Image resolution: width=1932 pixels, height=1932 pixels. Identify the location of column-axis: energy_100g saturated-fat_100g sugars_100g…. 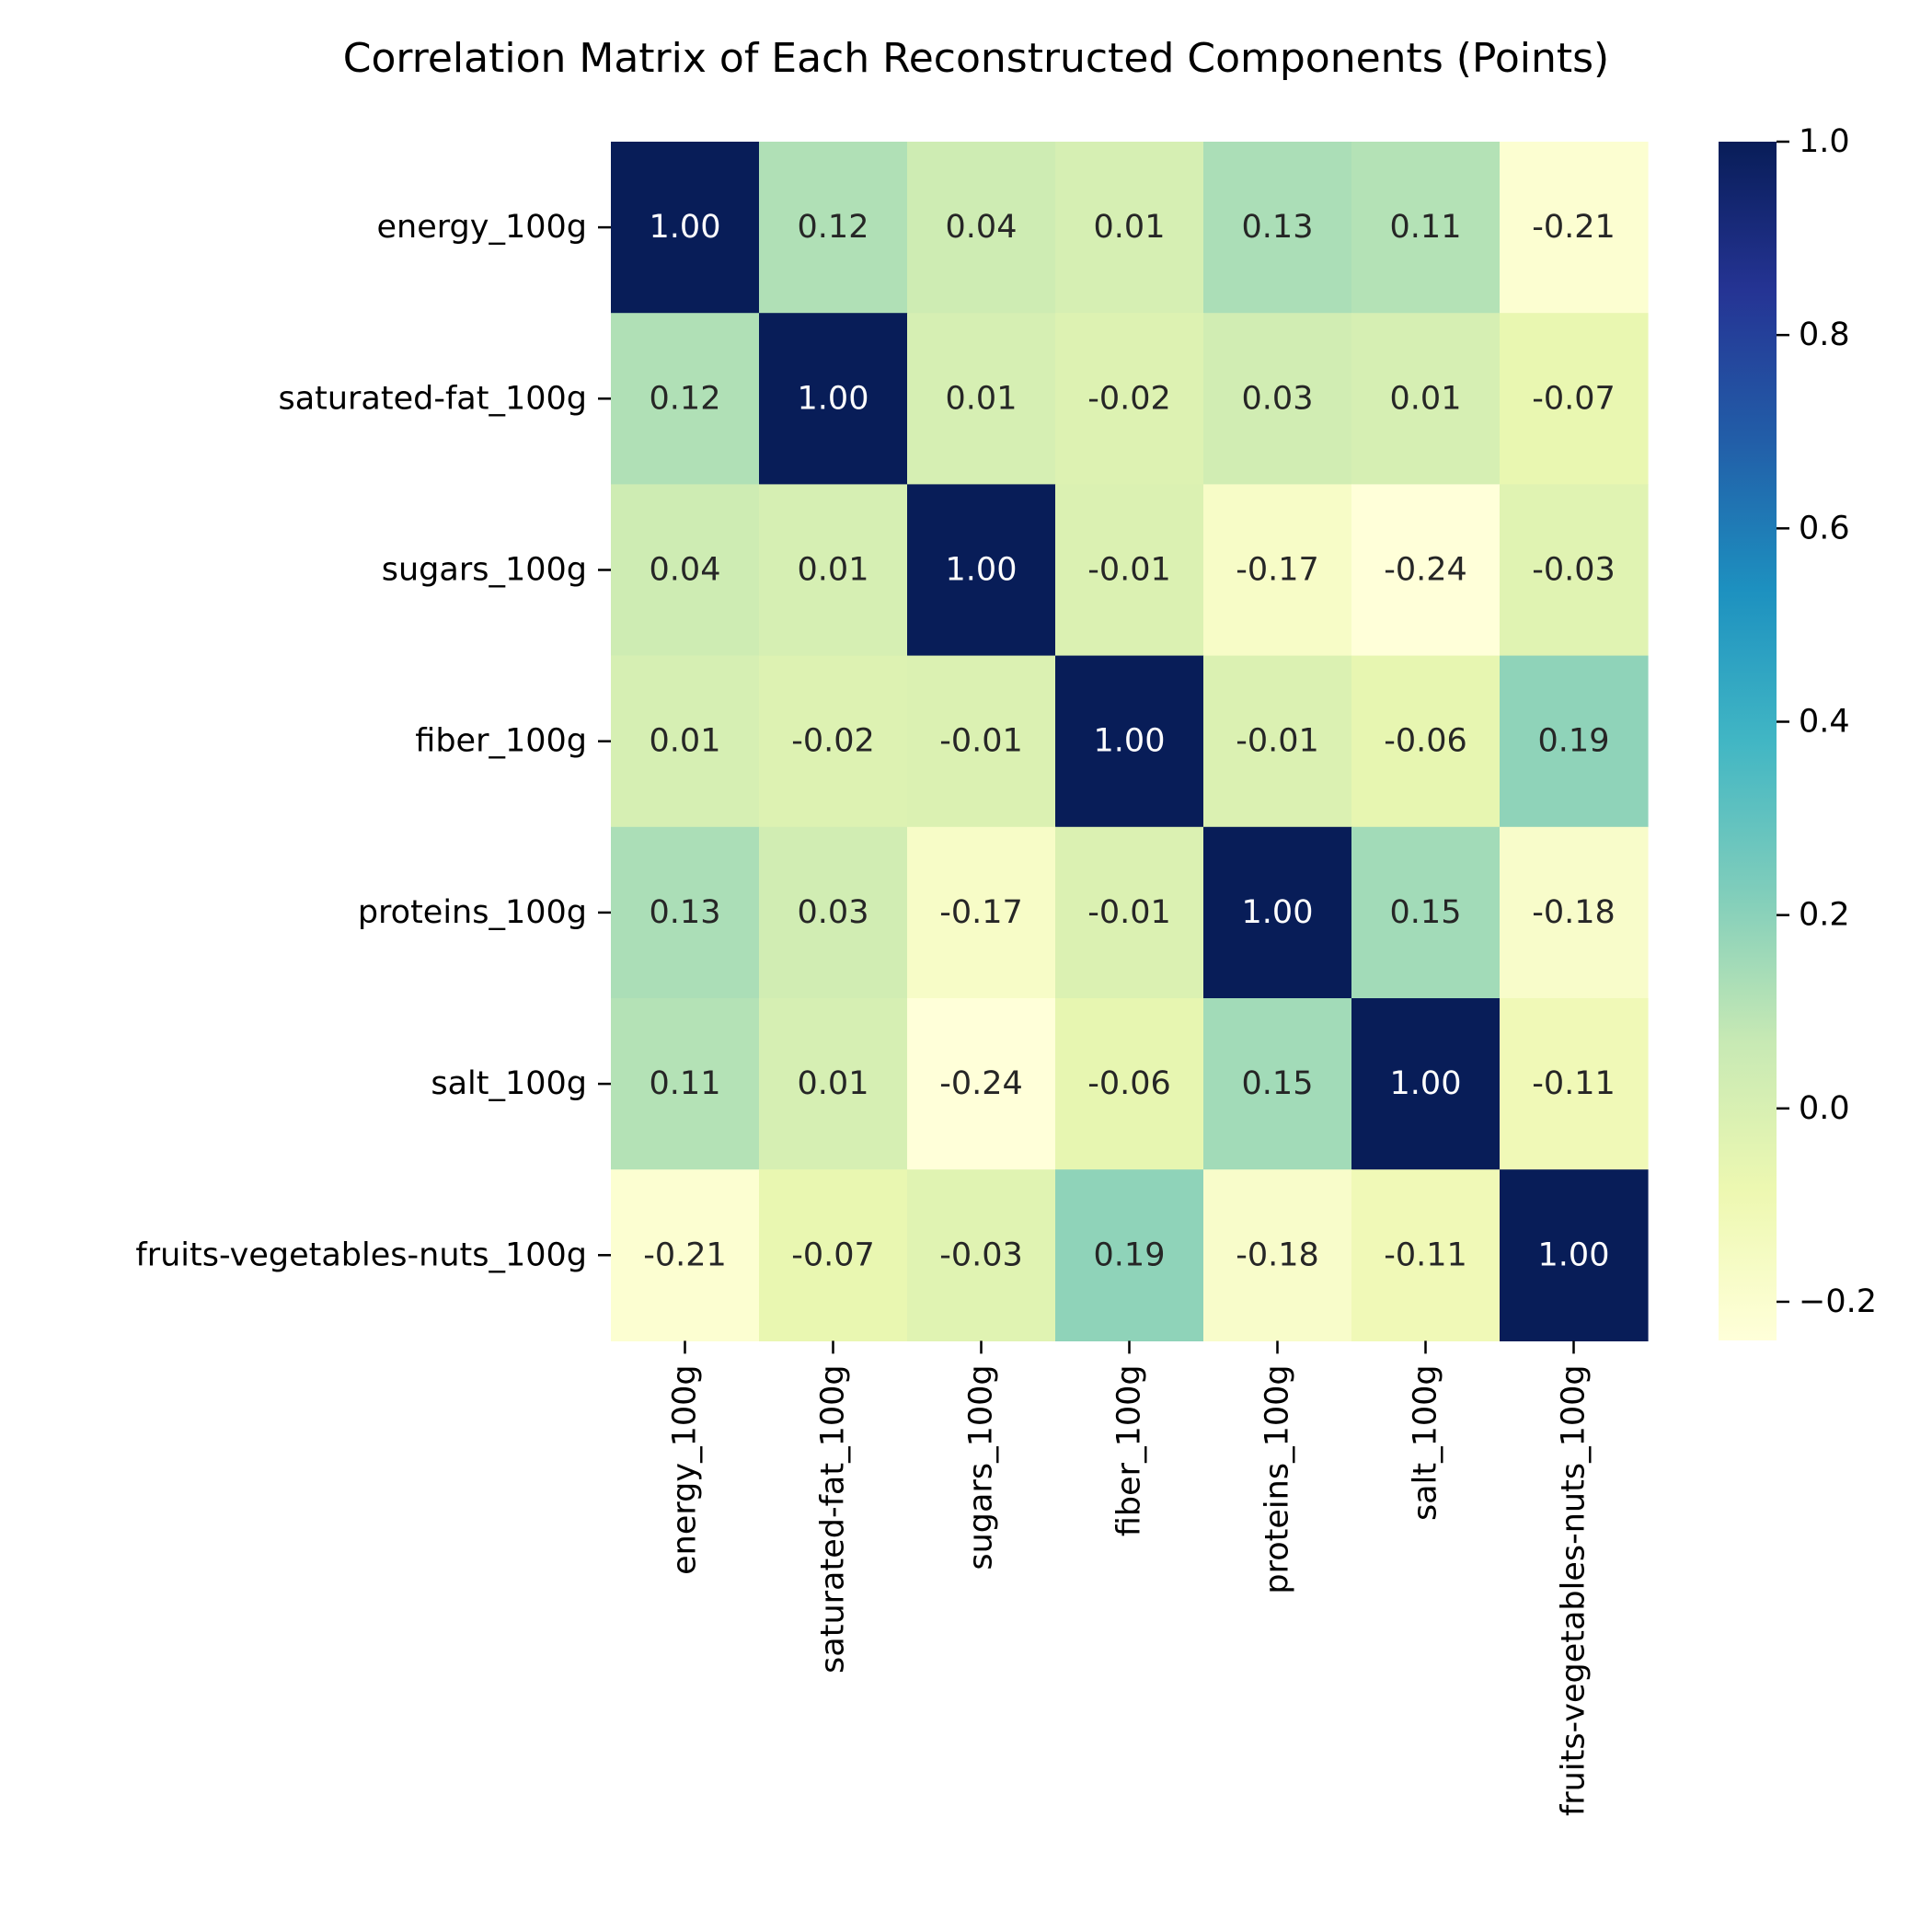
(1130, 1578).